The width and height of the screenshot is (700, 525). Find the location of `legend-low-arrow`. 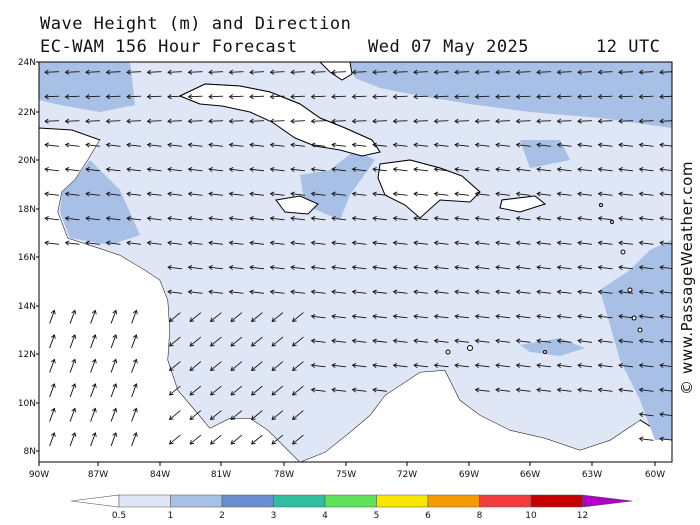

legend-low-arrow is located at coordinates (95, 501).